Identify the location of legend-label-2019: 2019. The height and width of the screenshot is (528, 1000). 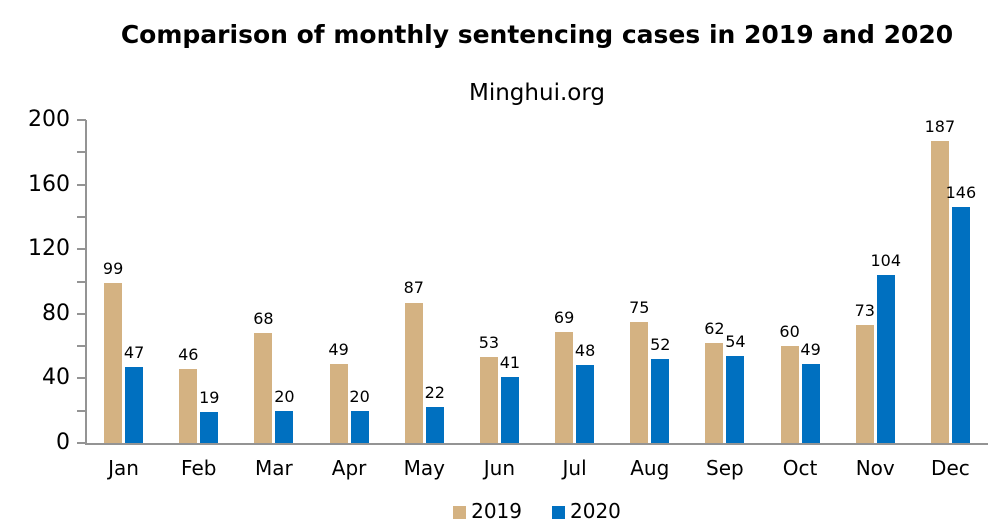
(496, 511).